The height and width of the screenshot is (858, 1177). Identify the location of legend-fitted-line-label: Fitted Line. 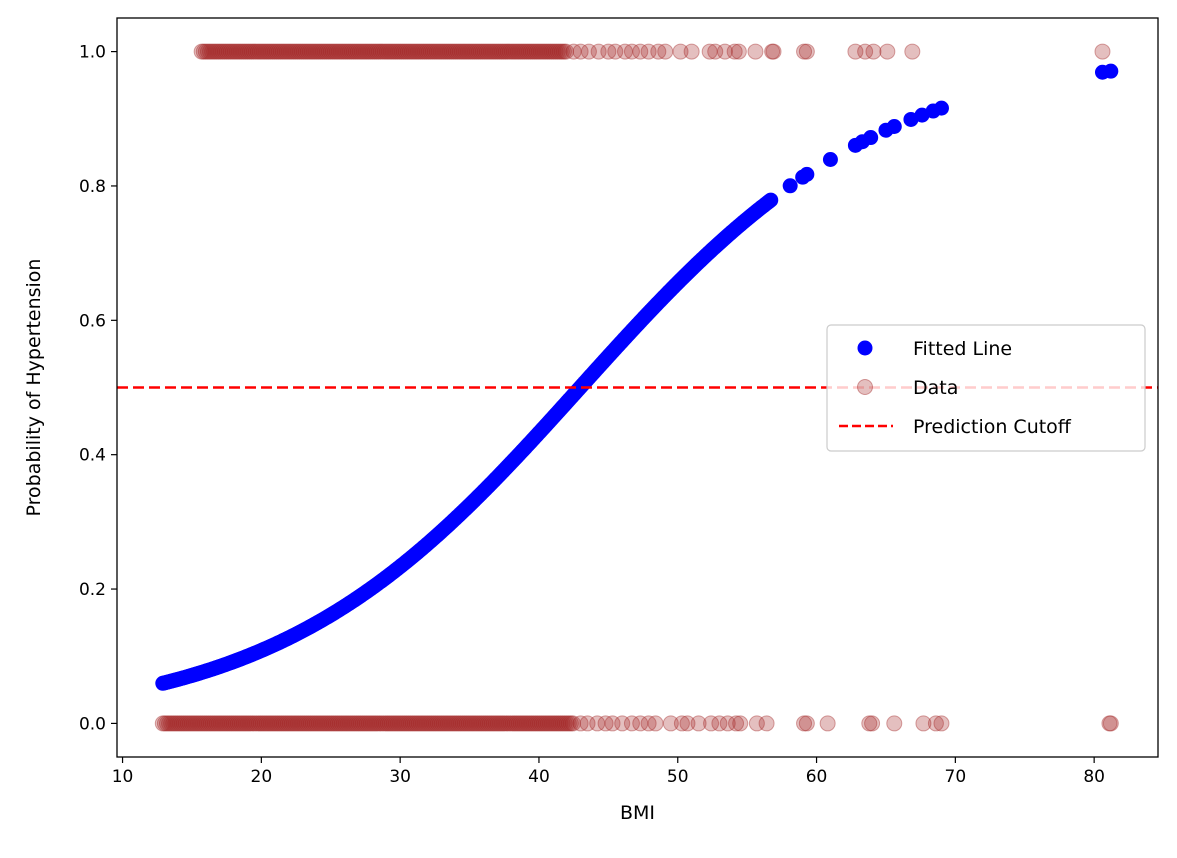
(962, 349).